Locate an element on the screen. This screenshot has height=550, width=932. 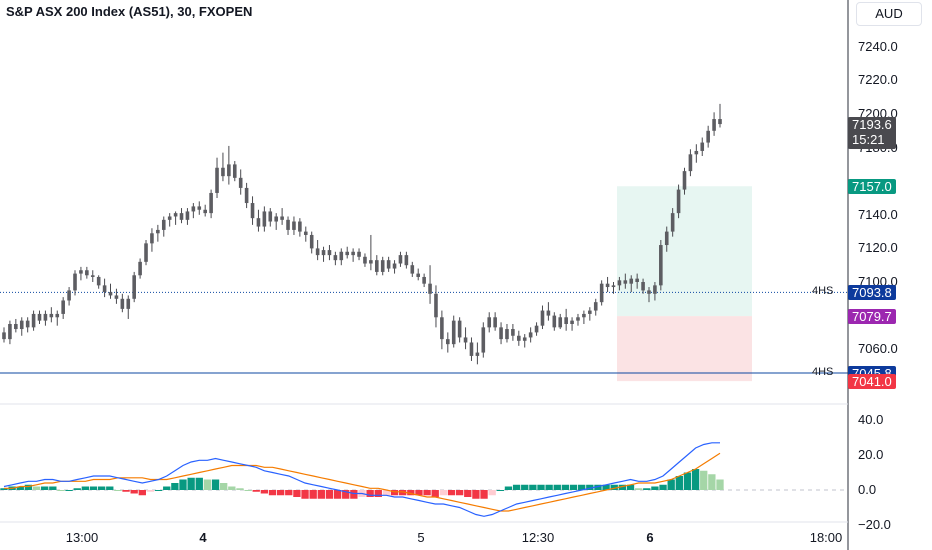
price-tick-label: 7060.0 is located at coordinates (878, 349).